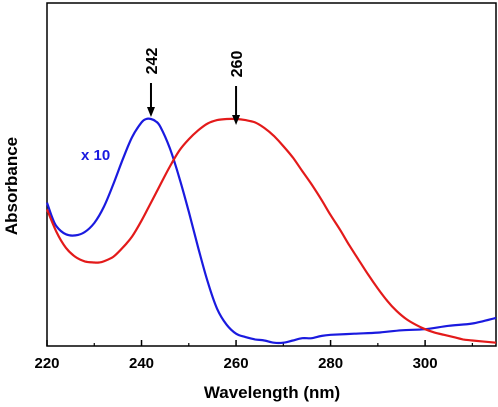  What do you see at coordinates (330, 363) in the screenshot?
I see `x-tick-label: 280` at bounding box center [330, 363].